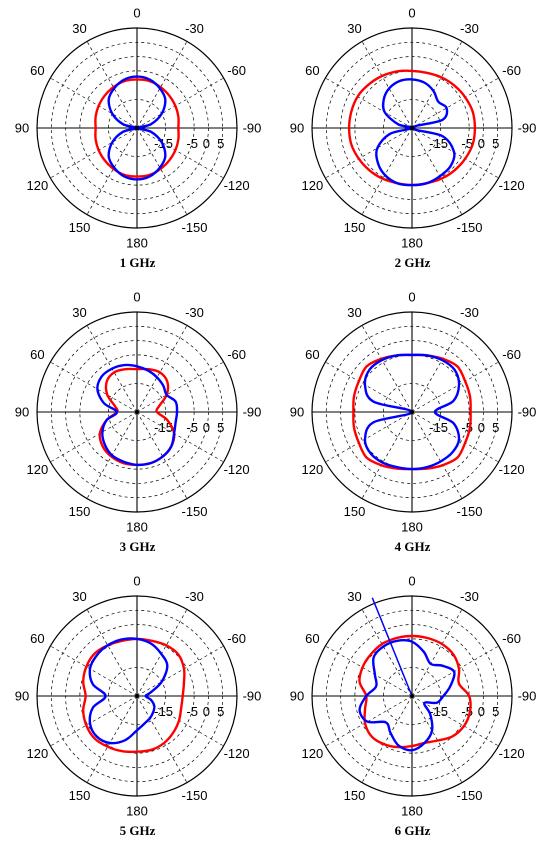  What do you see at coordinates (412, 243) in the screenshot?
I see `angle-tick-label: 180` at bounding box center [412, 243].